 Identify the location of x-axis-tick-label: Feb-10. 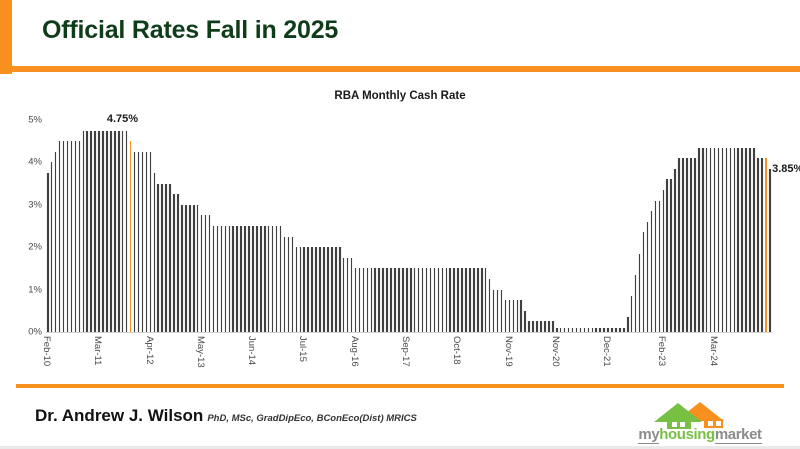
(46, 351).